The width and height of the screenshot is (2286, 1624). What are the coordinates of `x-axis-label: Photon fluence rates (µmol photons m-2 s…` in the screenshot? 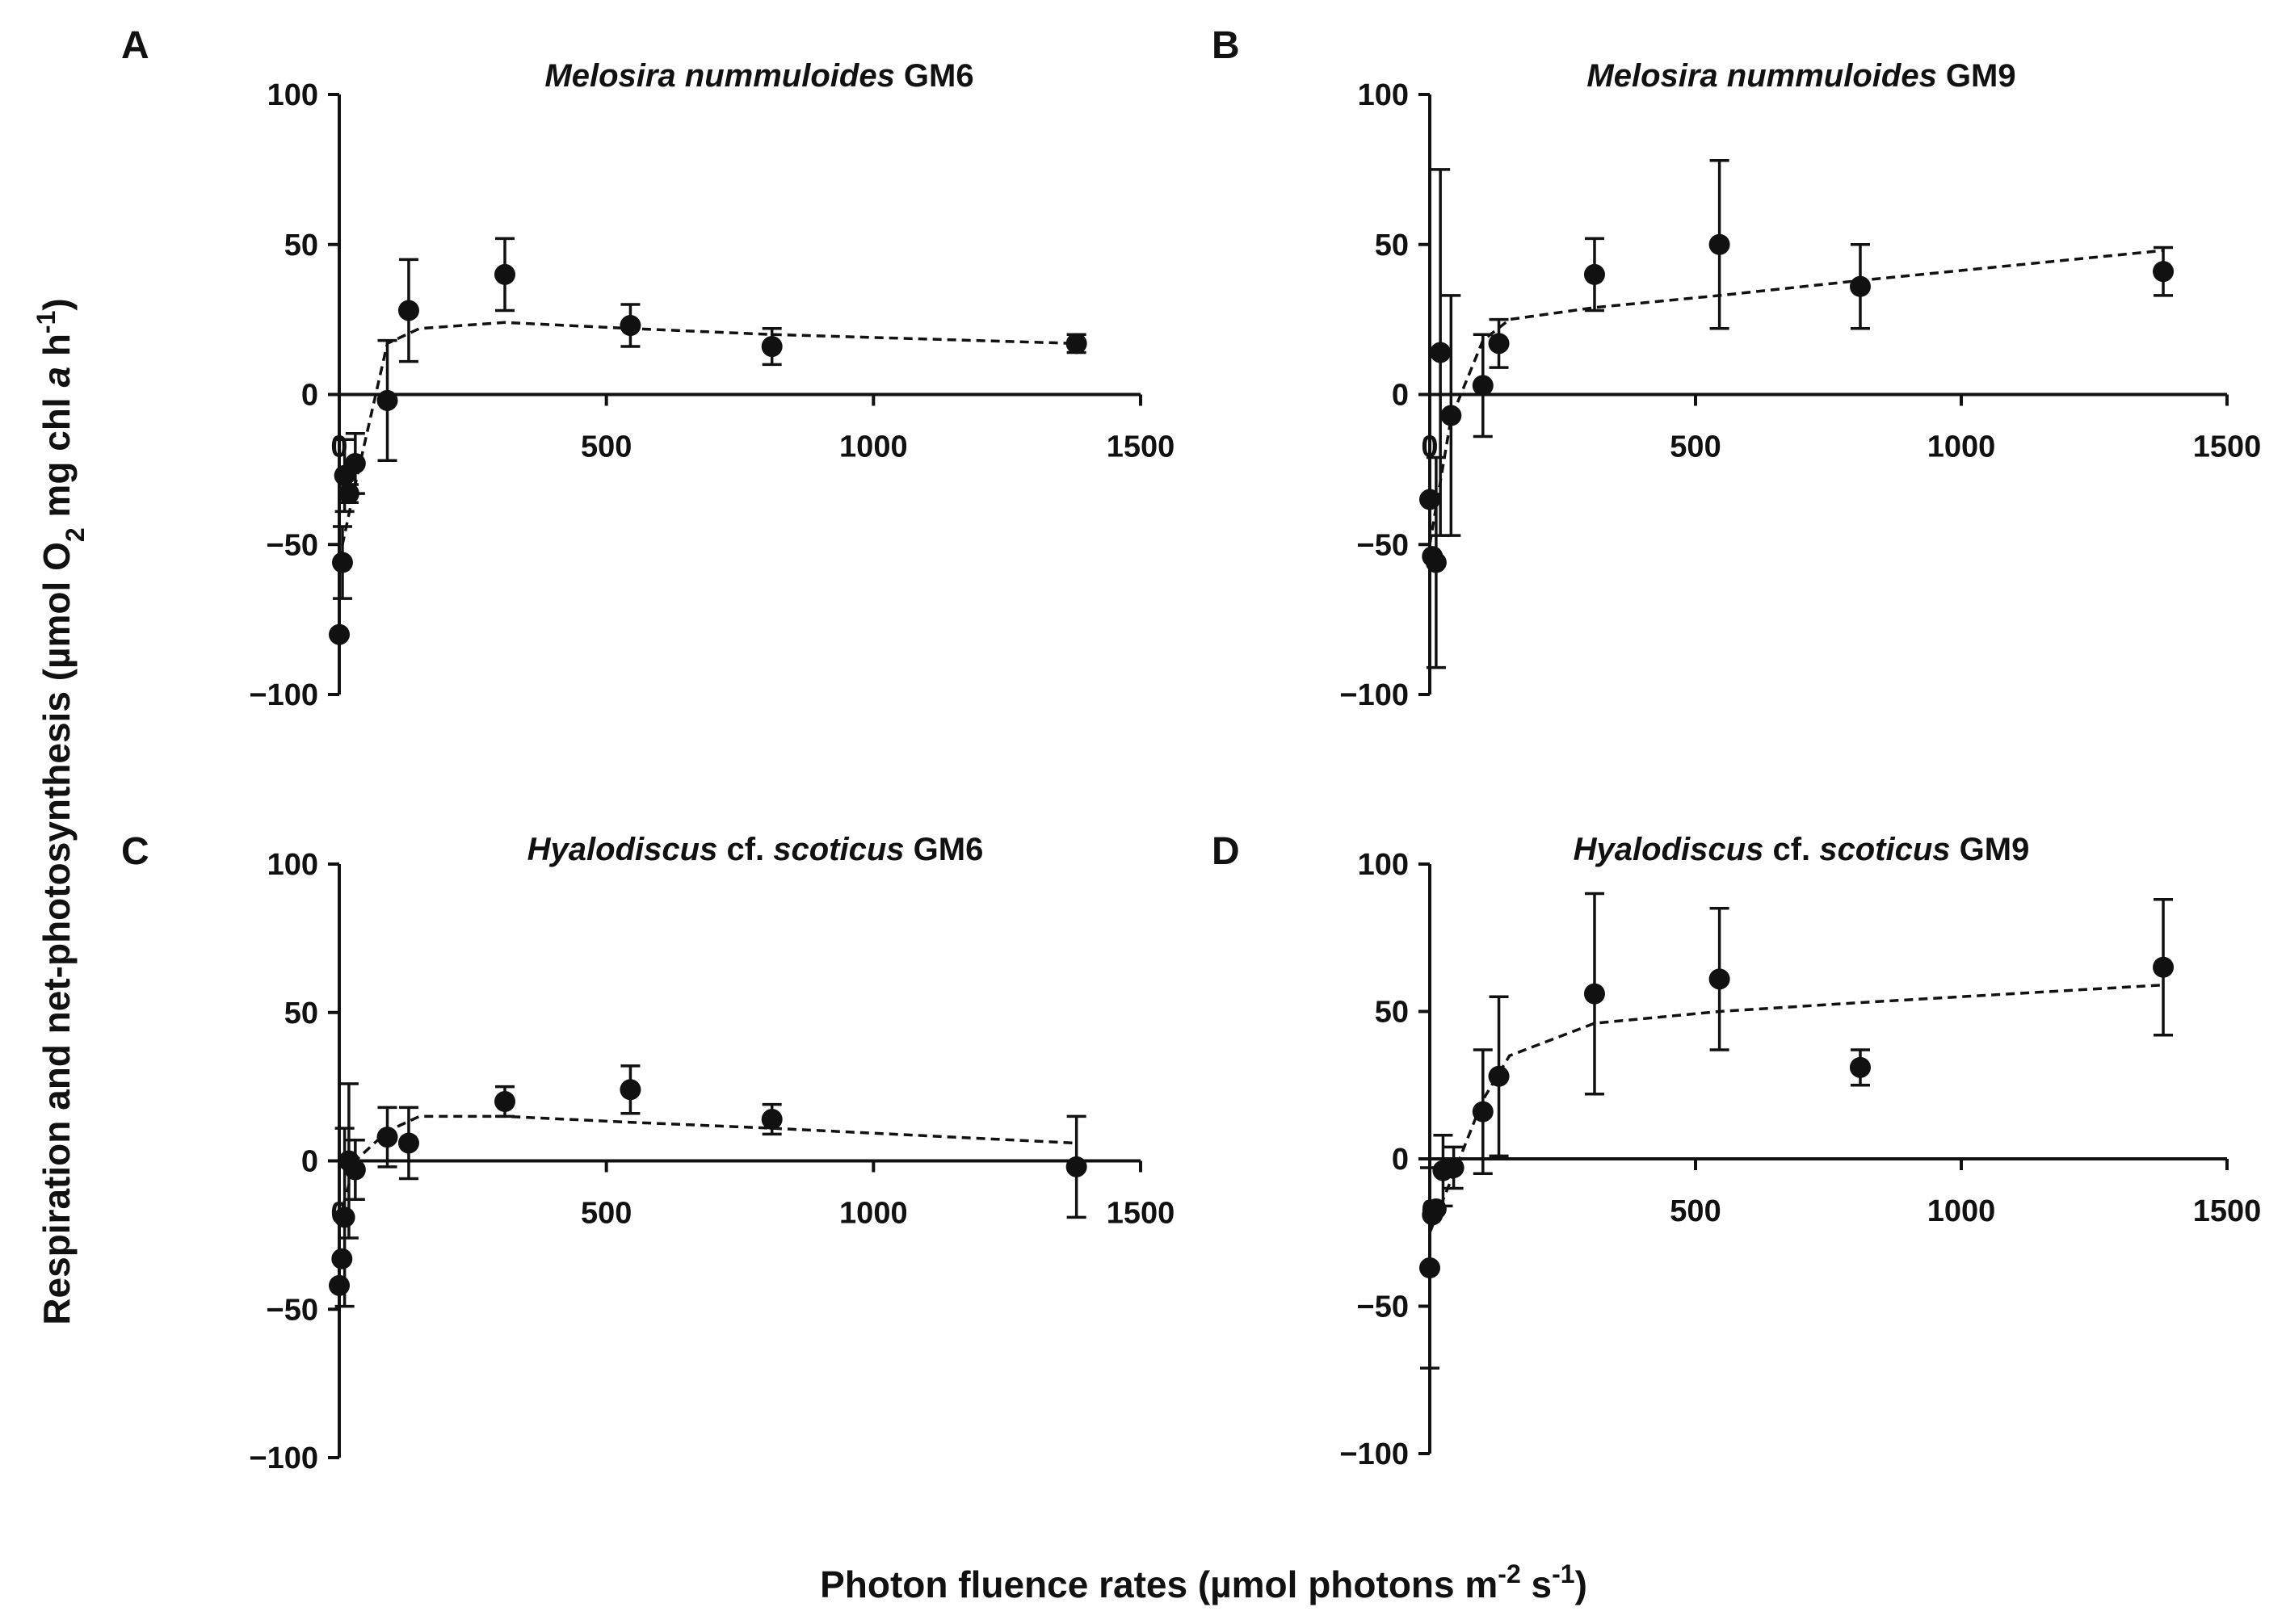 It's located at (1204, 1582).